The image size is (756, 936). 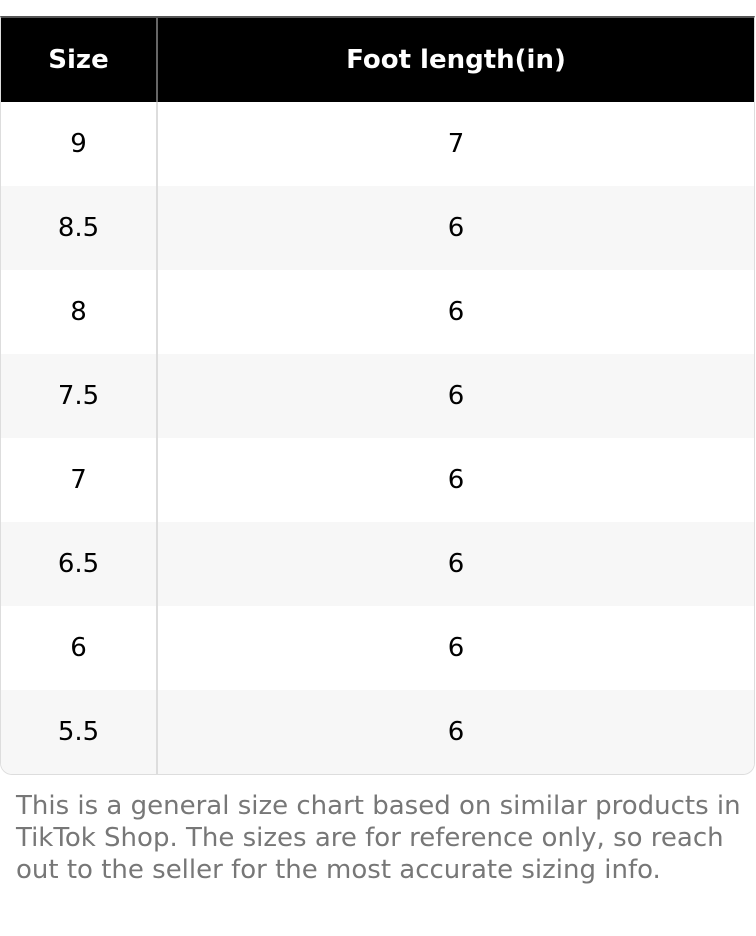 What do you see at coordinates (79, 732) in the screenshot?
I see `size-cell: 5.5` at bounding box center [79, 732].